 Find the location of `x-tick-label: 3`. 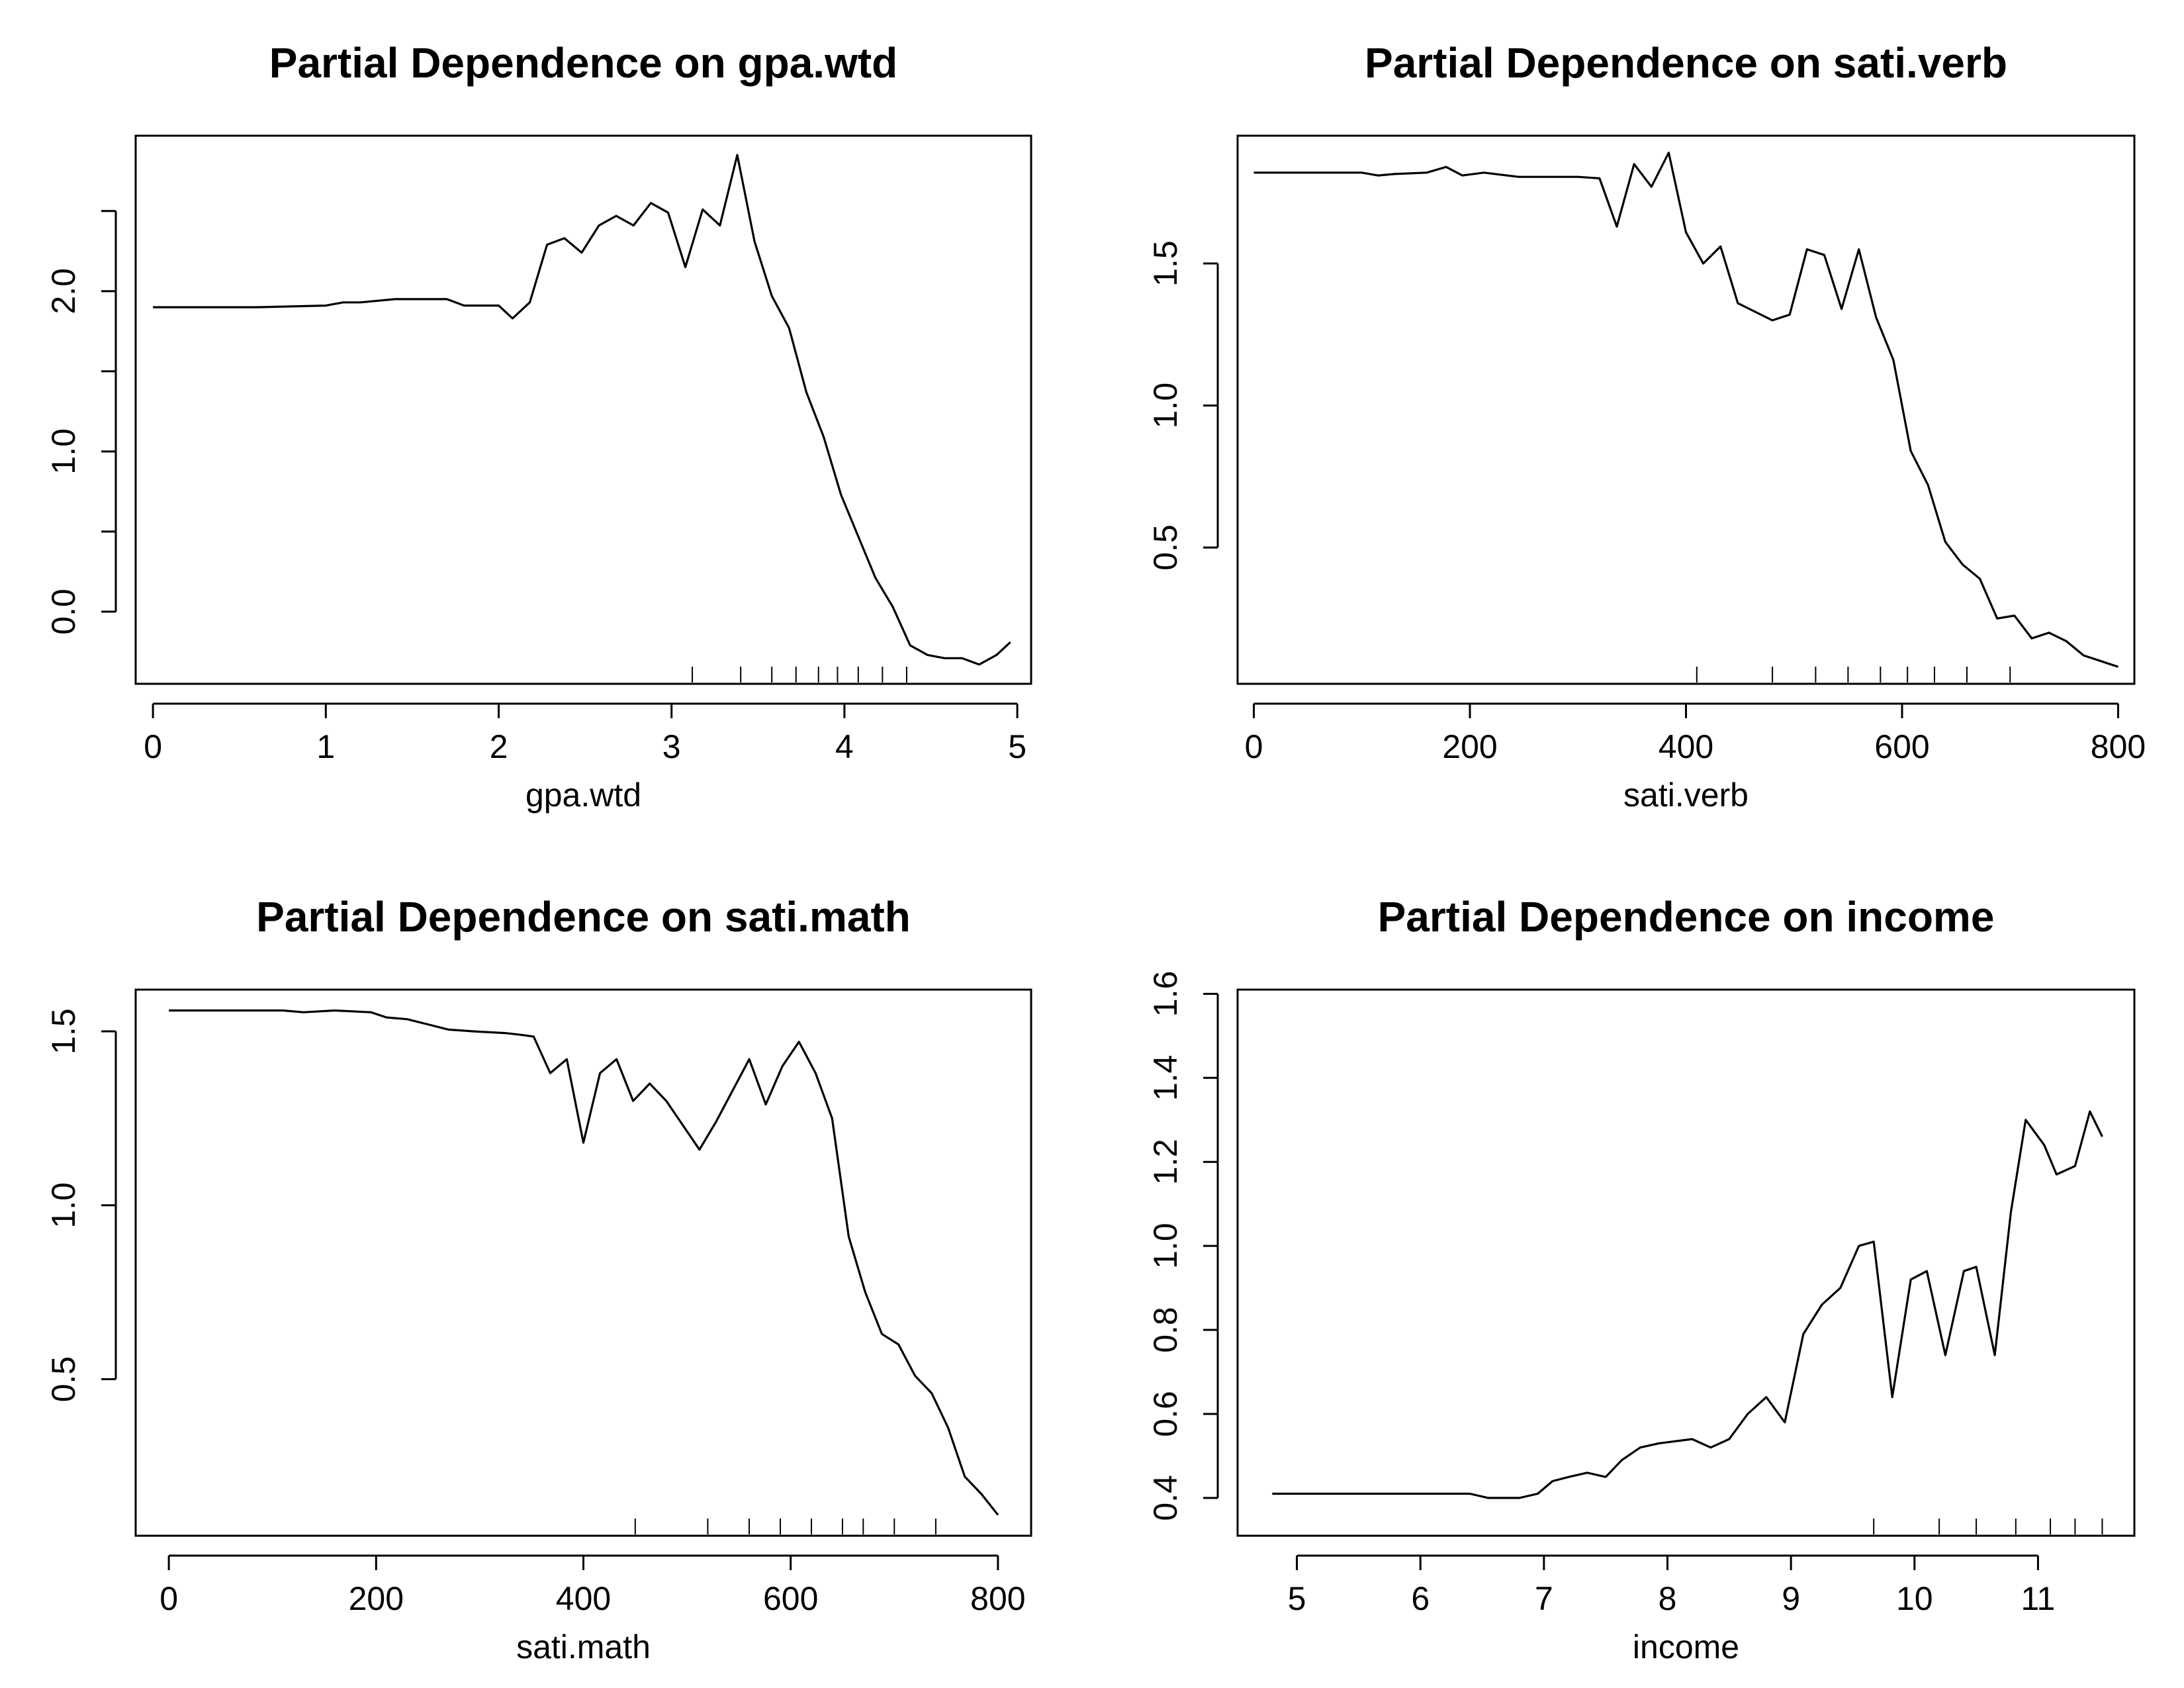

x-tick-label: 3 is located at coordinates (671, 746).